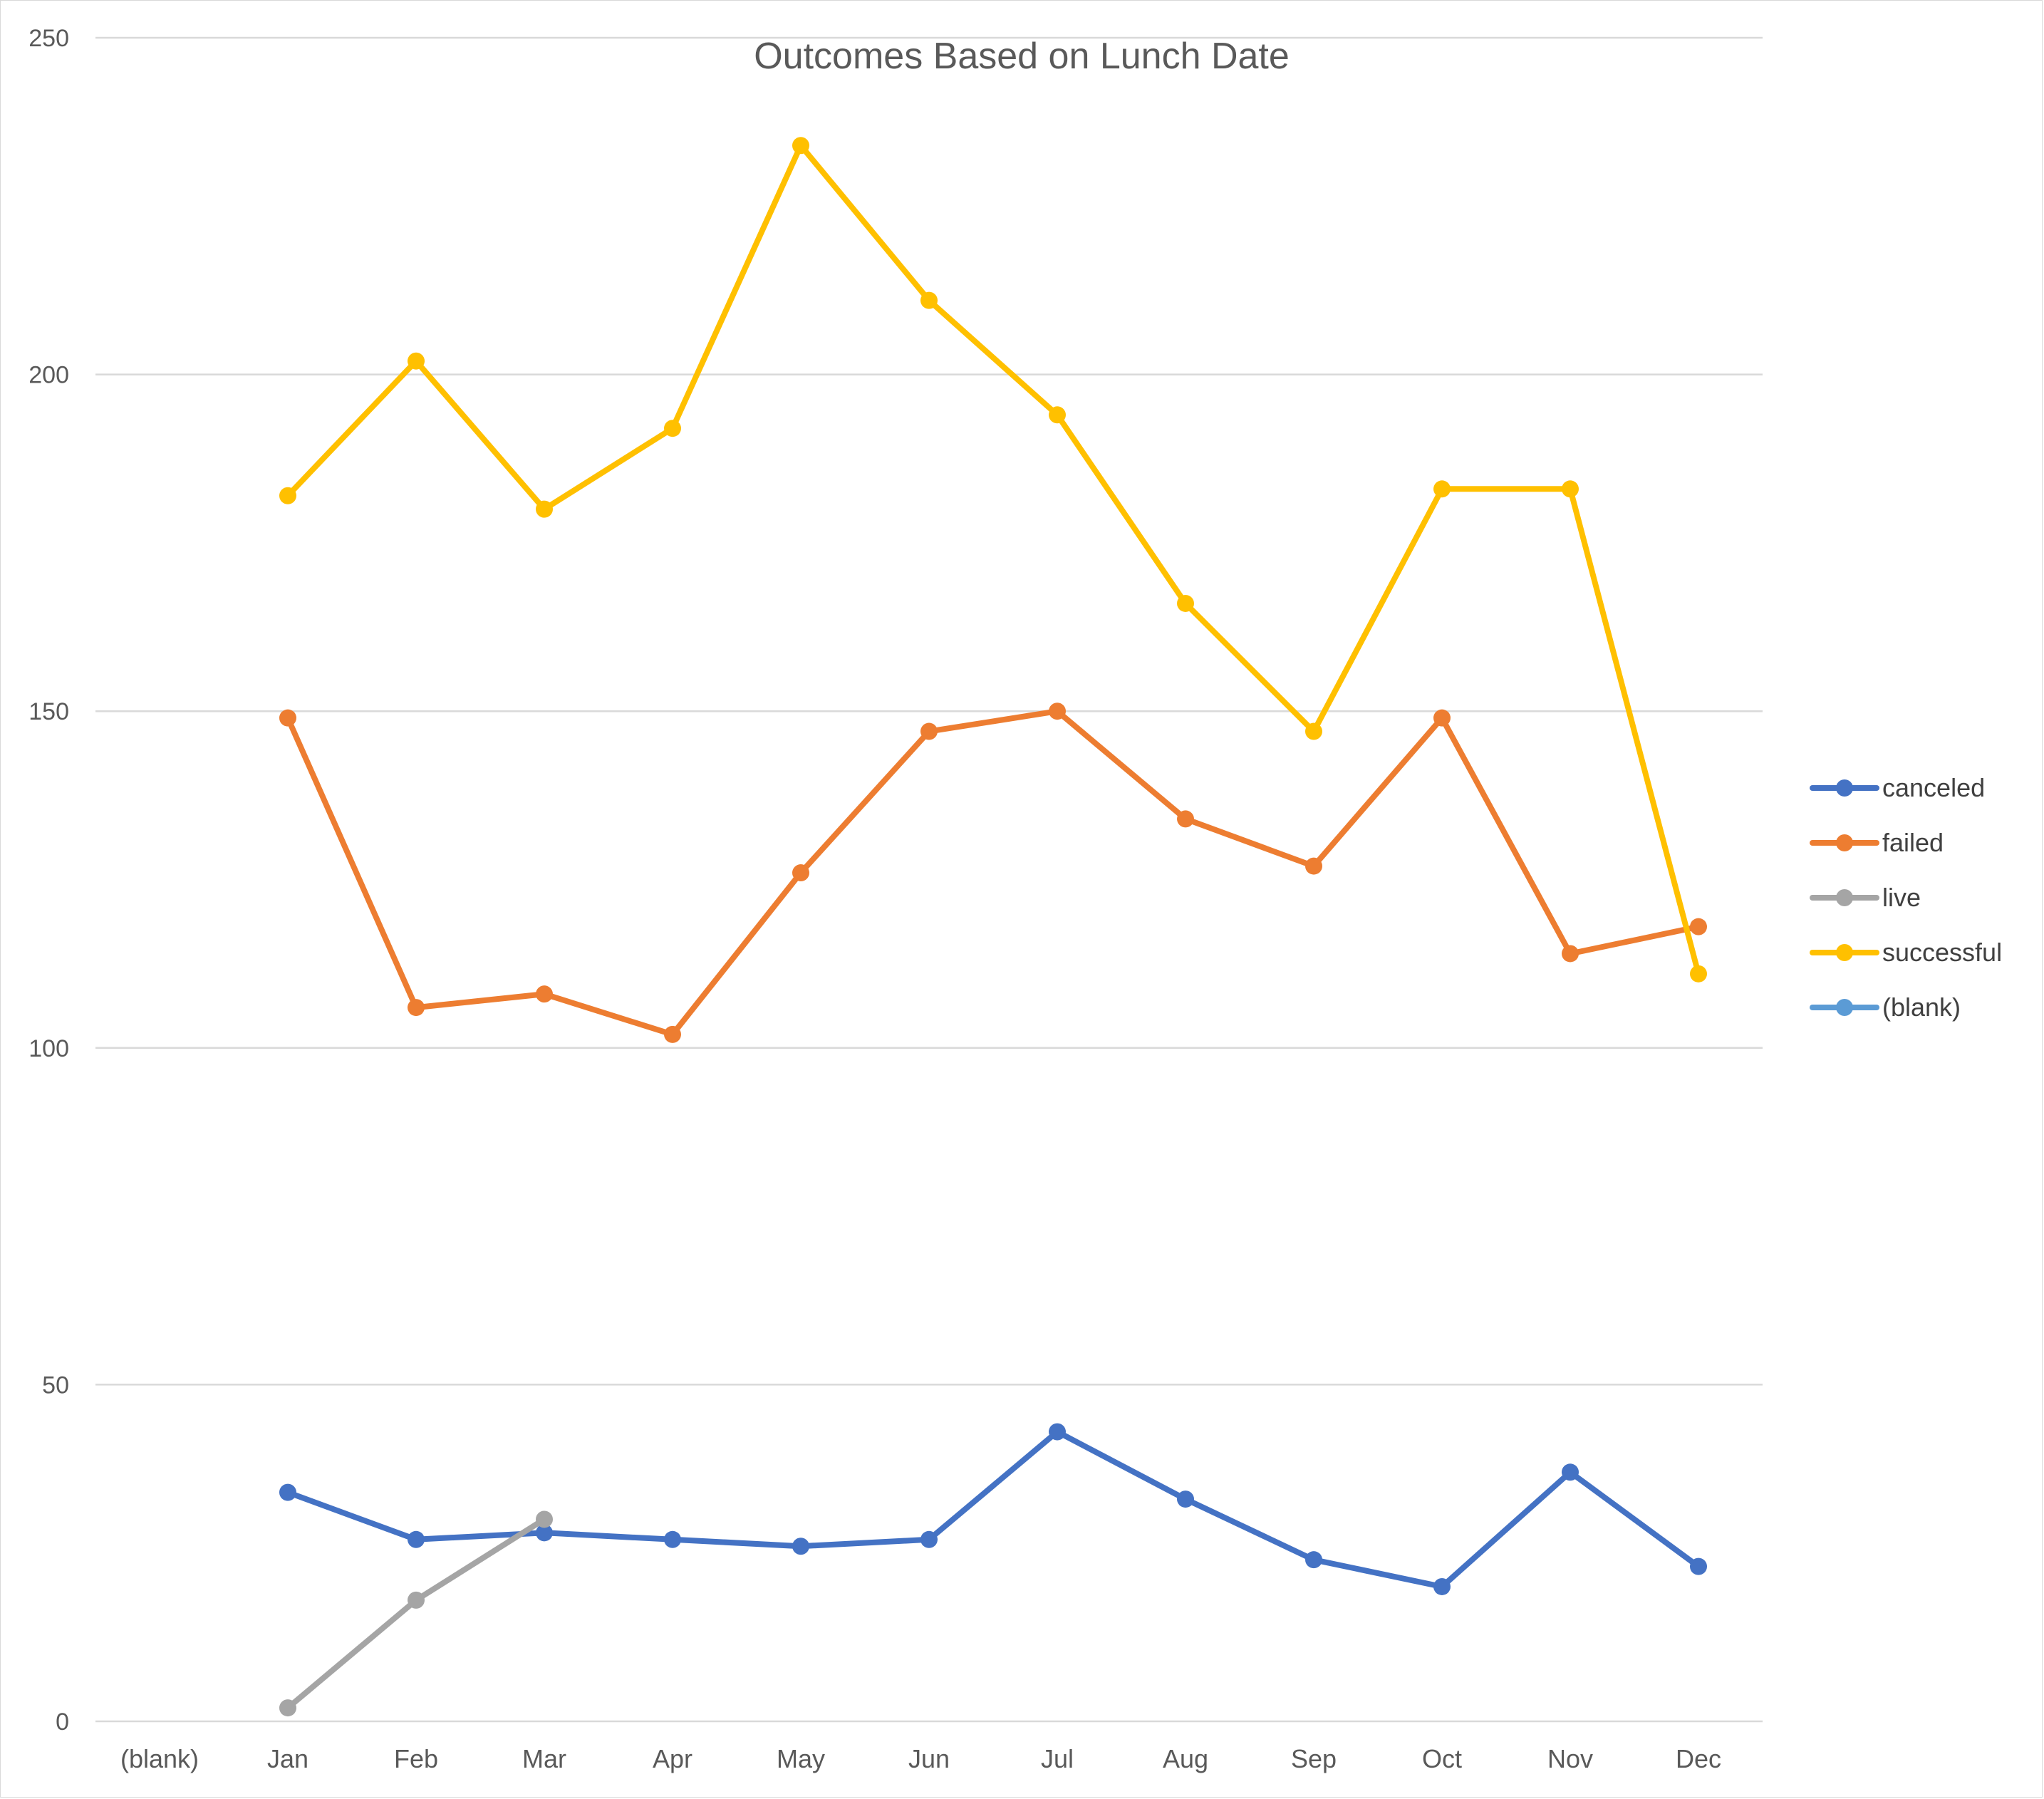 The image size is (2044, 1799). Describe the element at coordinates (929, 1758) in the screenshot. I see `x-tick-label: Jun` at that location.